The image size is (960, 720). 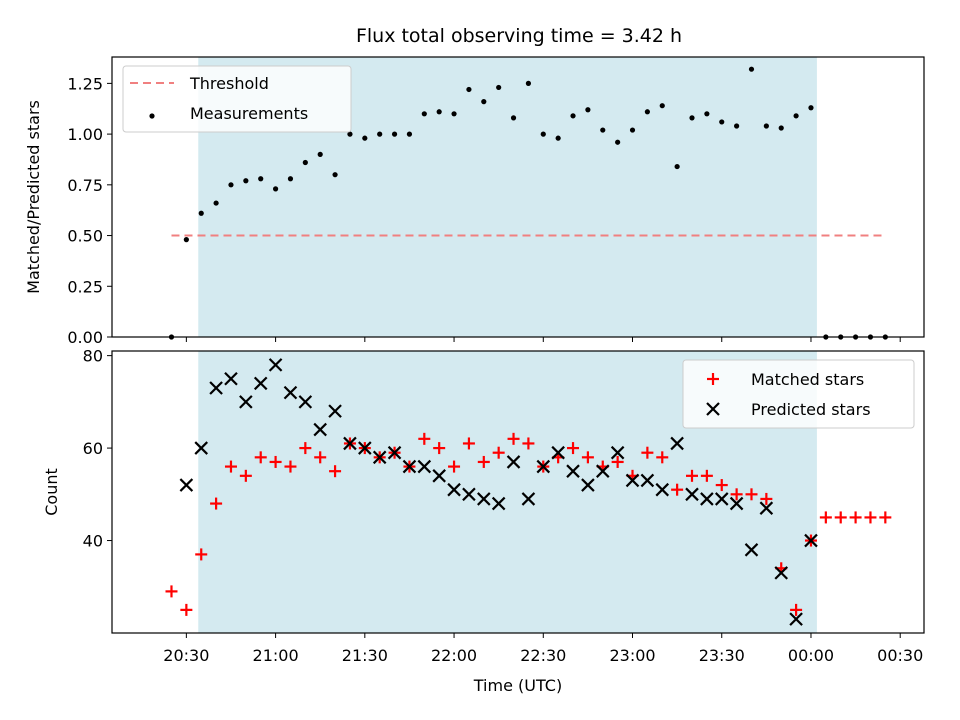 What do you see at coordinates (811, 655) in the screenshot?
I see `x-tick-label: 00:00` at bounding box center [811, 655].